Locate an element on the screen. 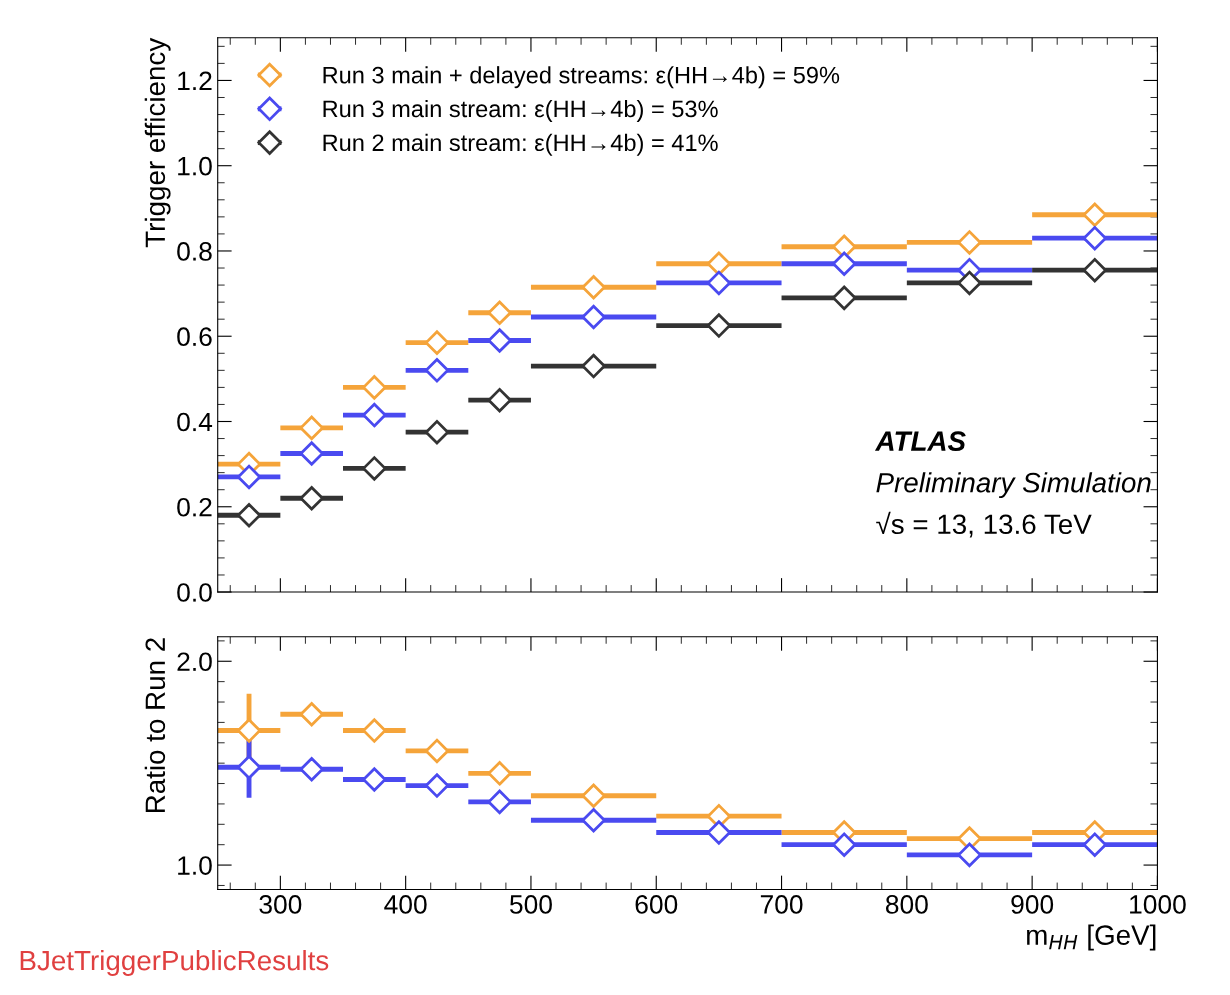 This screenshot has height=995, width=1230. y-tick-label: 2.0 is located at coordinates (194, 662).